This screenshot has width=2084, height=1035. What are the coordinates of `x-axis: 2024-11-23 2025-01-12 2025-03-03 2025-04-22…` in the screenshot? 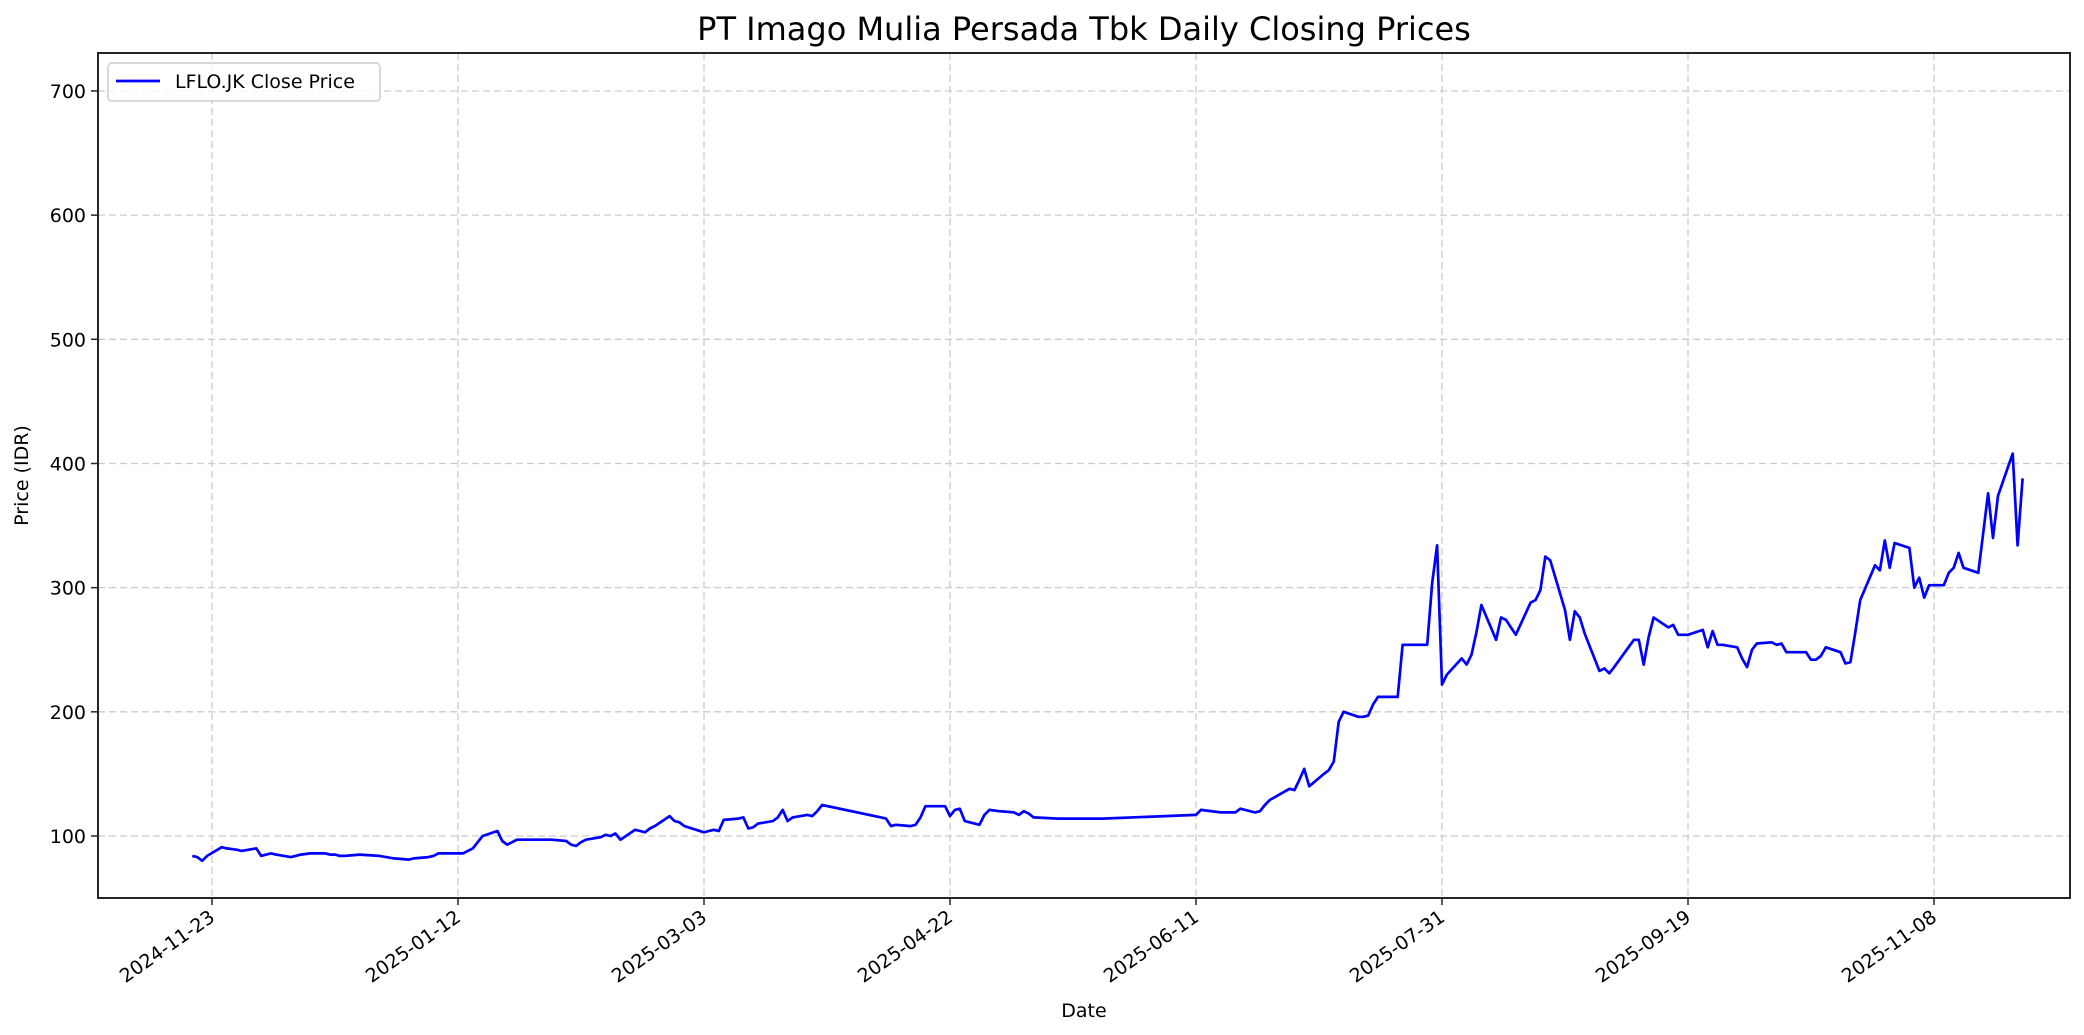 It's located at (1028, 942).